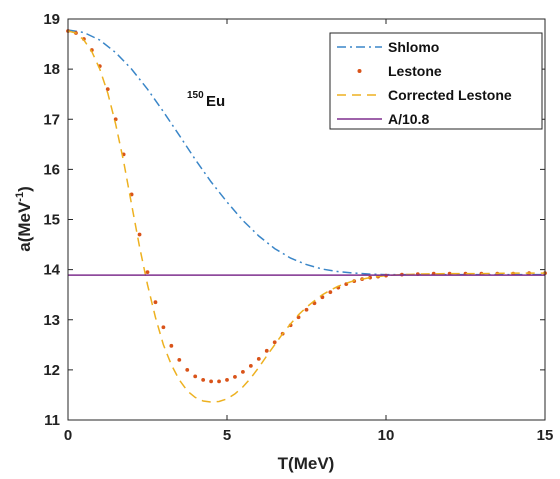 The height and width of the screenshot is (479, 560). What do you see at coordinates (51, 19) in the screenshot?
I see `y-tick-label: 19` at bounding box center [51, 19].